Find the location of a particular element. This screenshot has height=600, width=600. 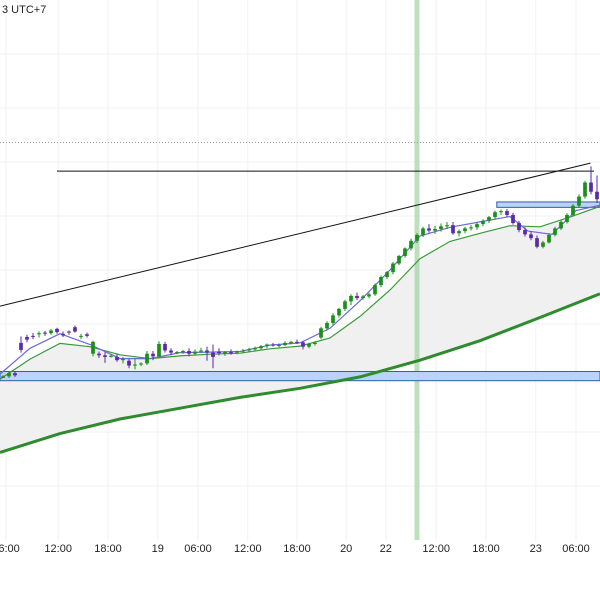

x-tick-label: 18:00 is located at coordinates (108, 549).